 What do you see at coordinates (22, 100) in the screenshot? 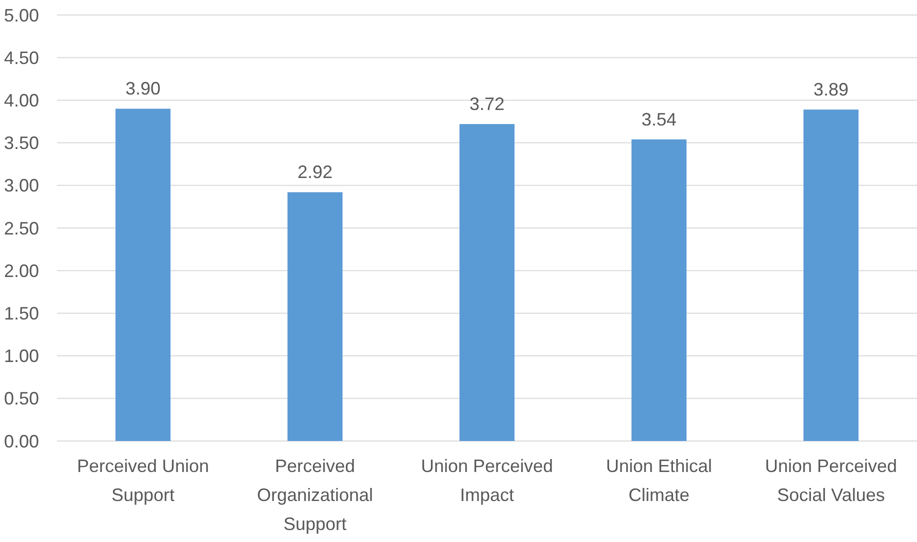
I see `y-tick-label: 4.00` at bounding box center [22, 100].